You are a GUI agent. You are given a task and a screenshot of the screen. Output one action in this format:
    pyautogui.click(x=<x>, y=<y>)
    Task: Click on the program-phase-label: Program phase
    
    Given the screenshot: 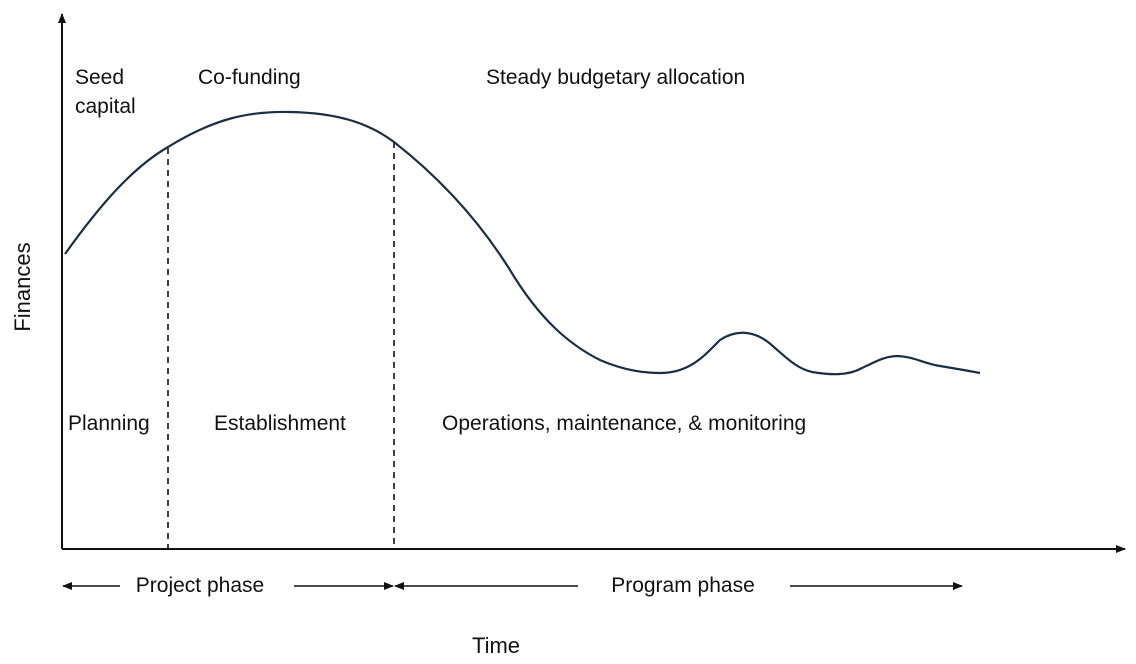 What is the action you would take?
    pyautogui.click(x=683, y=585)
    